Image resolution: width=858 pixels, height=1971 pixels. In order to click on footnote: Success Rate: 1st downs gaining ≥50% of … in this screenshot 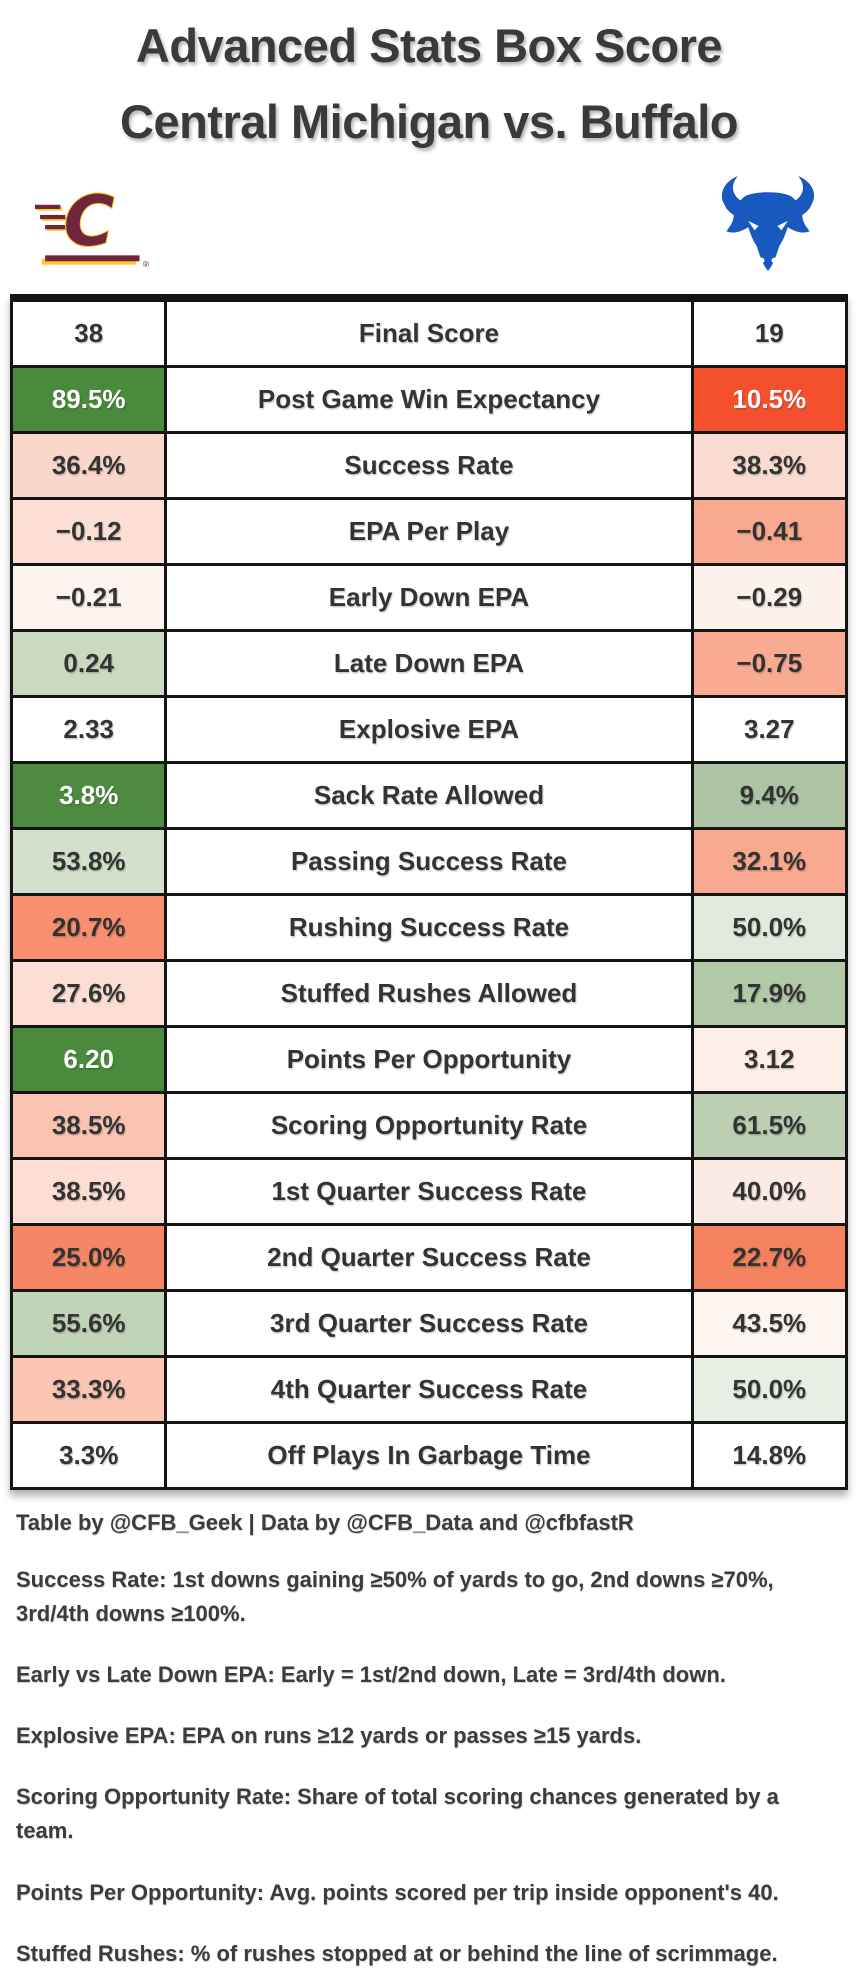, I will do `click(395, 1597)`.